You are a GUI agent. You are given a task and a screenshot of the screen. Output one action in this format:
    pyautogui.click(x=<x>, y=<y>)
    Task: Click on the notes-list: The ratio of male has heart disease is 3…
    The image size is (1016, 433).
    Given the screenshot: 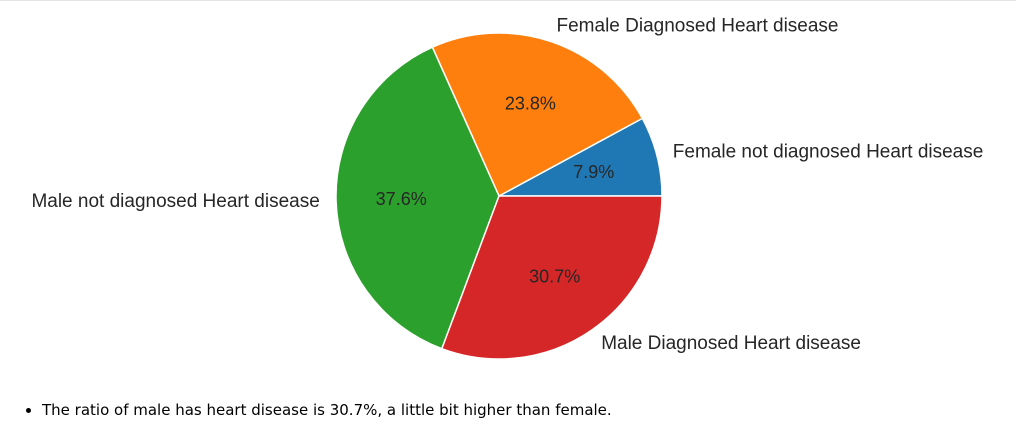 What is the action you would take?
    pyautogui.click(x=306, y=410)
    